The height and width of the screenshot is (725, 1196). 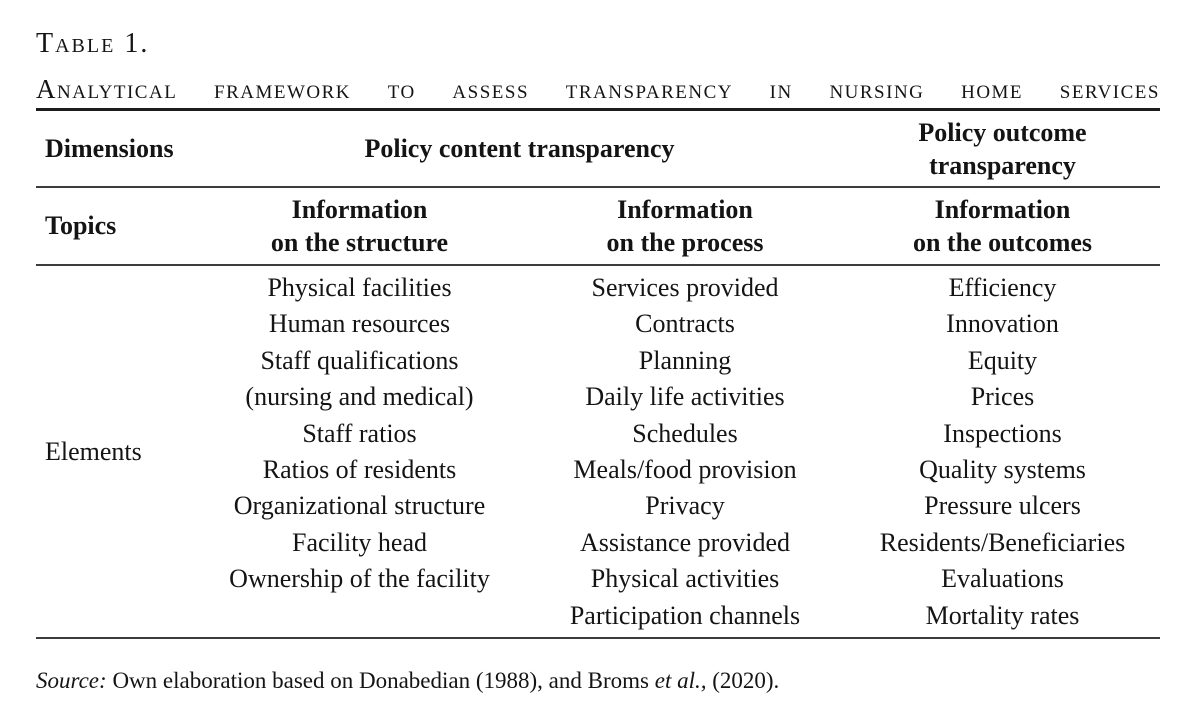 I want to click on column-header-structure-line2: on the structure, so click(x=359, y=242).